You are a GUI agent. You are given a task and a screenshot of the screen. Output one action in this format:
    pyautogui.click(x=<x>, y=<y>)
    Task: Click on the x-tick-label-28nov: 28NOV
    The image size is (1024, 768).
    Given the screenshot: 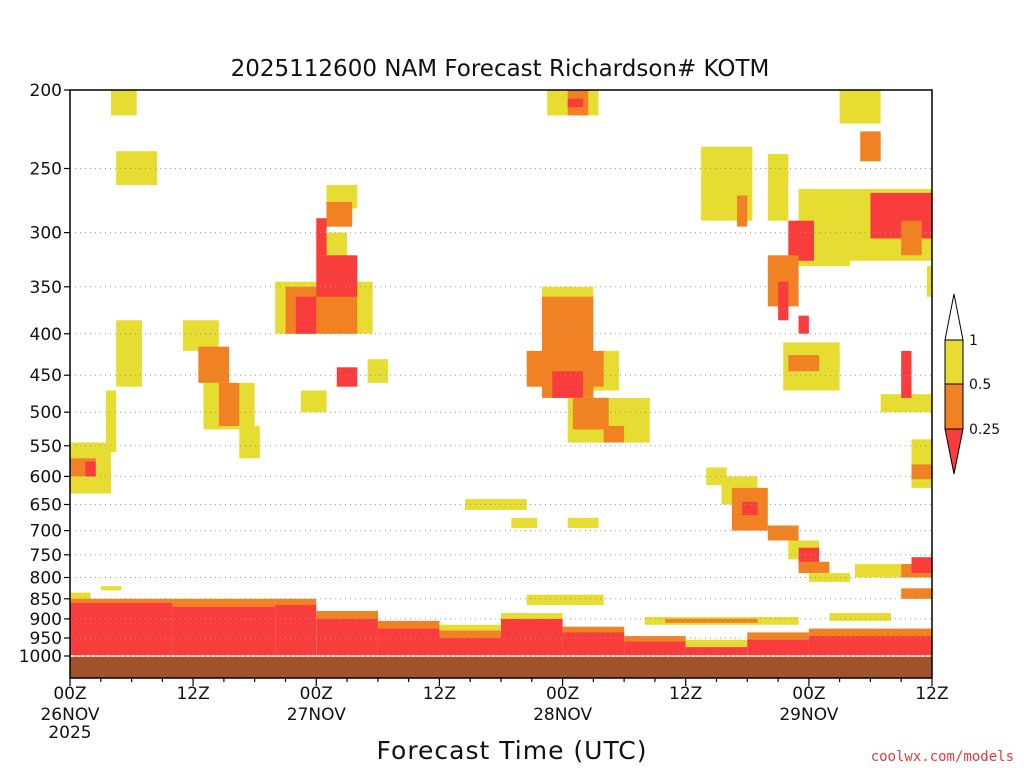 What is the action you would take?
    pyautogui.click(x=562, y=715)
    